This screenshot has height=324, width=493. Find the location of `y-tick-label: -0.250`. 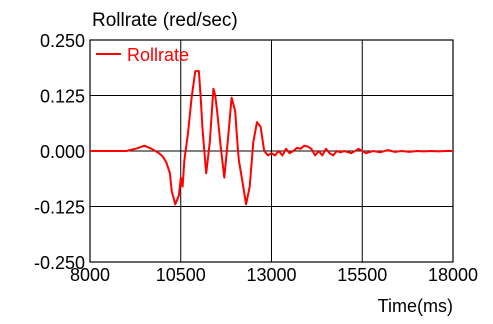

y-tick-label: -0.250 is located at coordinates (59, 263).